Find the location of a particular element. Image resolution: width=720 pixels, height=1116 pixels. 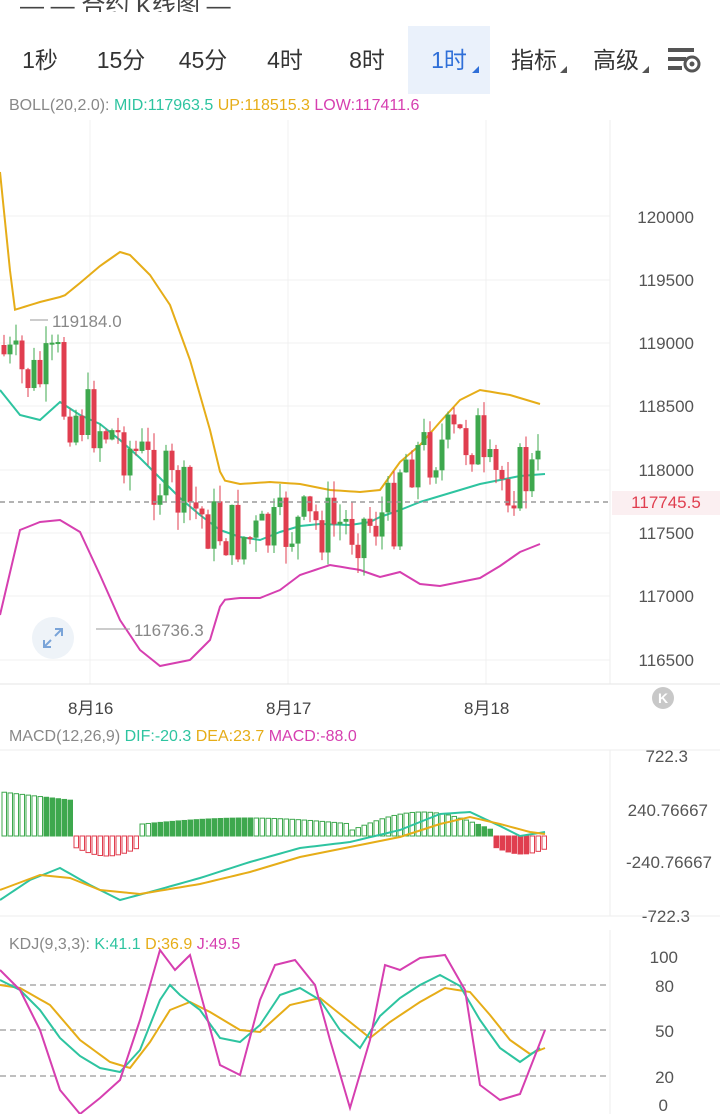

tab-45m: 45分 is located at coordinates (203, 60).